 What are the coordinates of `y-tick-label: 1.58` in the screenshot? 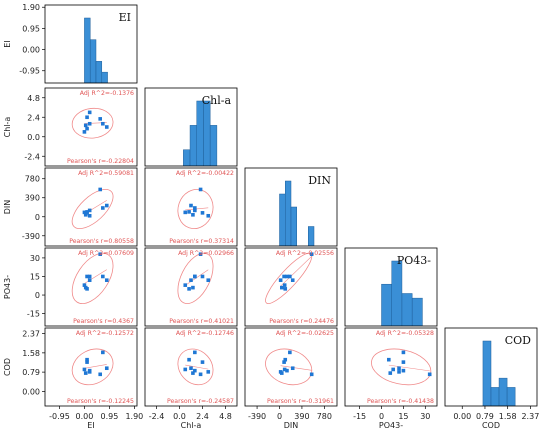 It's located at (31, 353).